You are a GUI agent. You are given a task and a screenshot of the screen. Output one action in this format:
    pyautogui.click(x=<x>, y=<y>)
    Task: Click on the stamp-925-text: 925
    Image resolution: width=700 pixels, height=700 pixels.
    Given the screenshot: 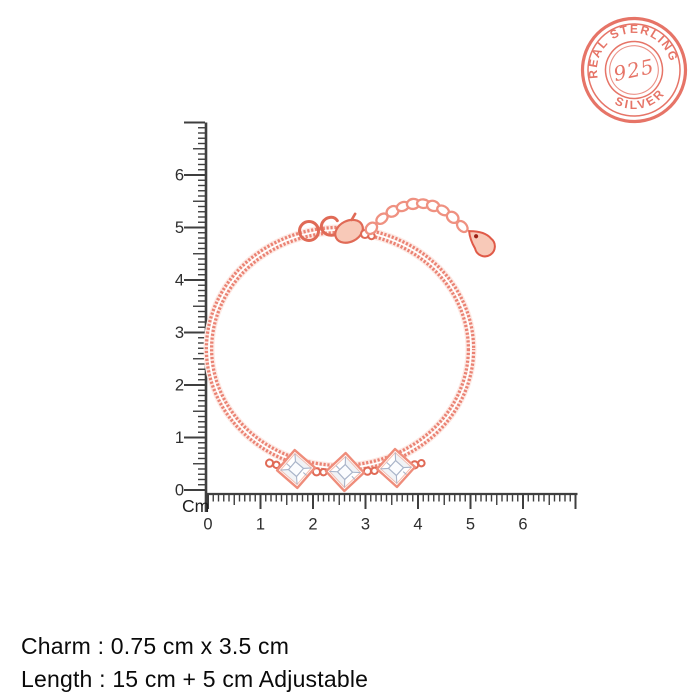 What is the action you would take?
    pyautogui.click(x=633, y=70)
    